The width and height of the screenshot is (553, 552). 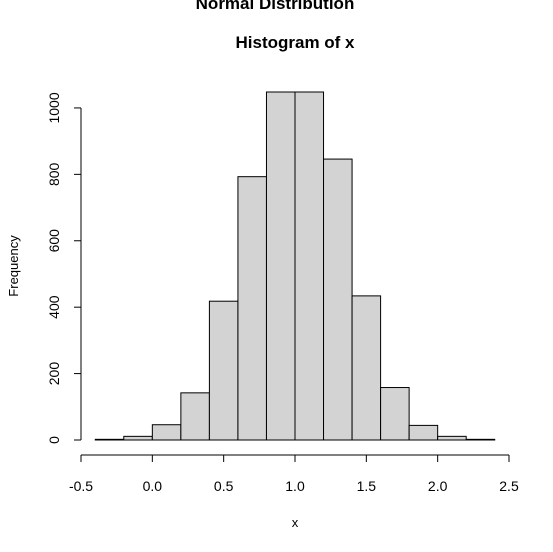 What do you see at coordinates (54, 107) in the screenshot?
I see `y-tick-label: 1000` at bounding box center [54, 107].